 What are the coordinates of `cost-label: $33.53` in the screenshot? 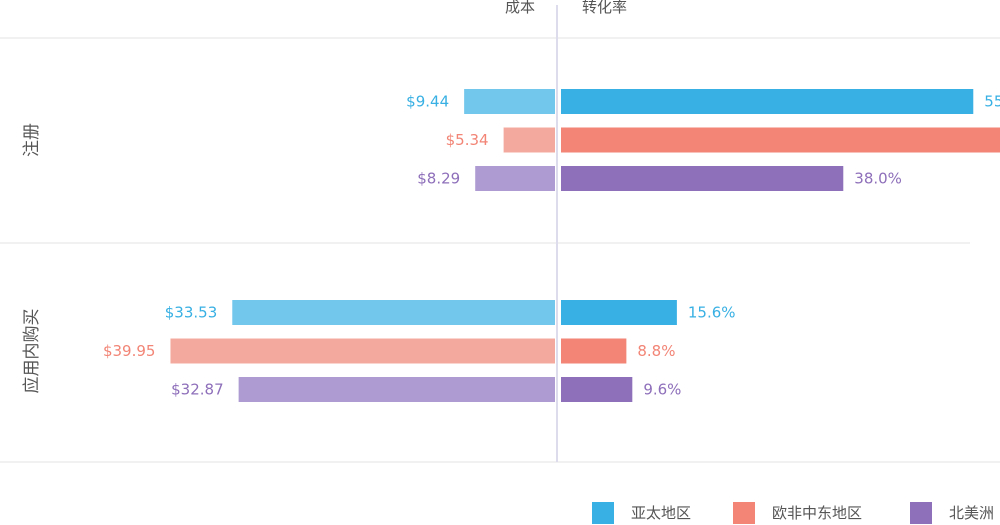 It's located at (191, 313).